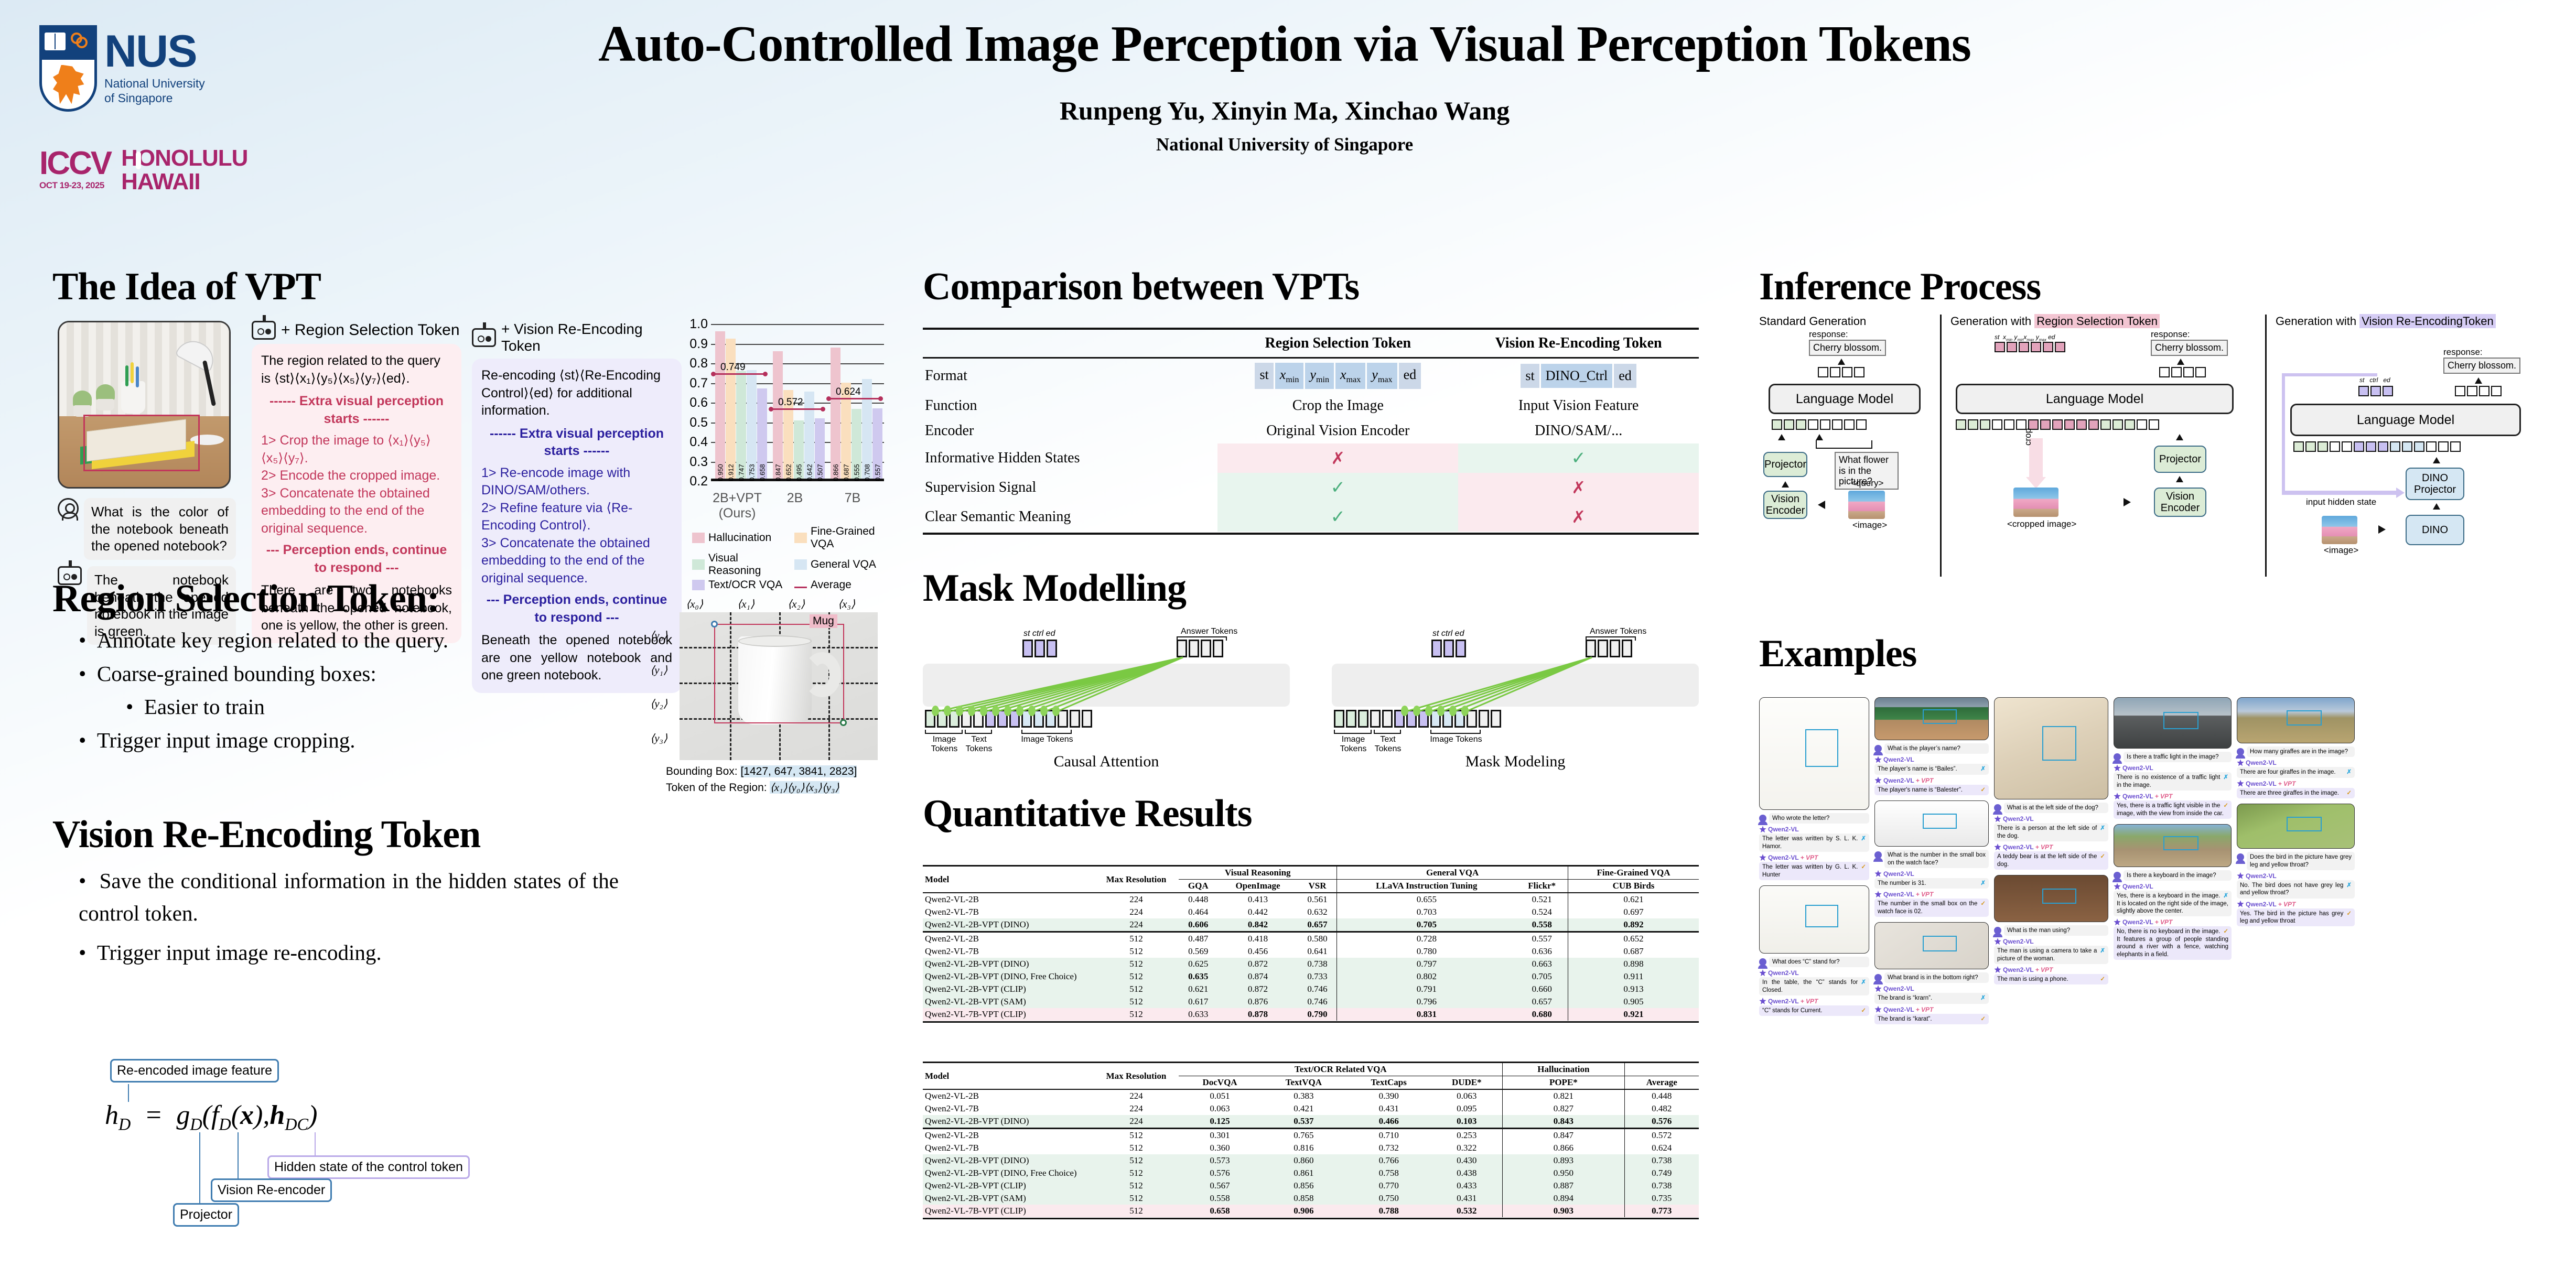  Describe the element at coordinates (2435, 484) in the screenshot. I see `dino-projector-block: DINO Projector` at that location.